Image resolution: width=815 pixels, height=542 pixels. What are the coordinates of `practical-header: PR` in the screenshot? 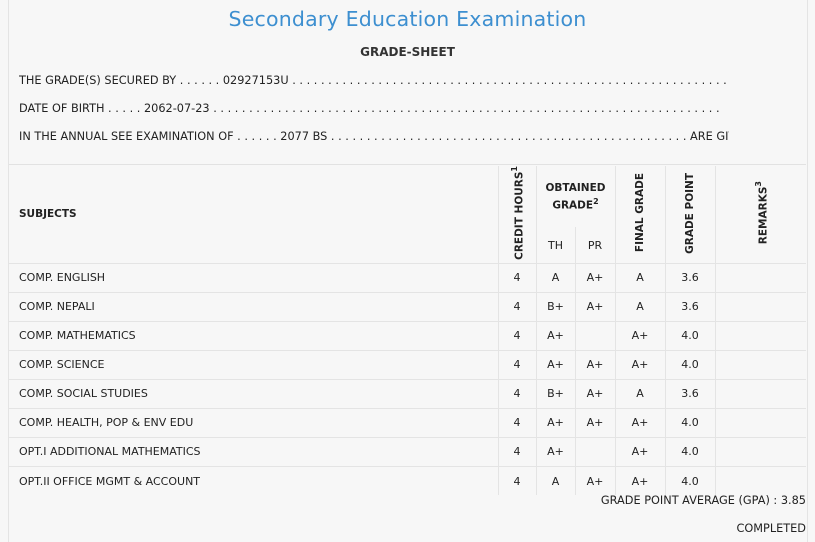 It's located at (594, 245).